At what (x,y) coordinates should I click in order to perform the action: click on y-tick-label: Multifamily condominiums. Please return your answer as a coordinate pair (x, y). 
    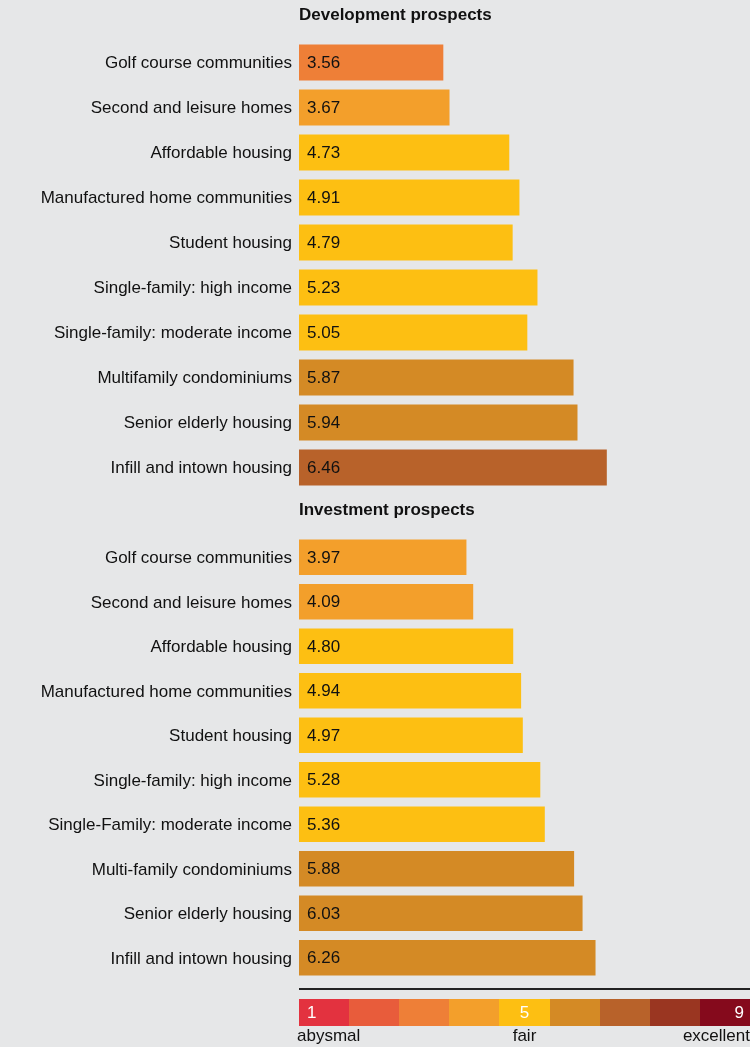
    Looking at the image, I should click on (194, 378).